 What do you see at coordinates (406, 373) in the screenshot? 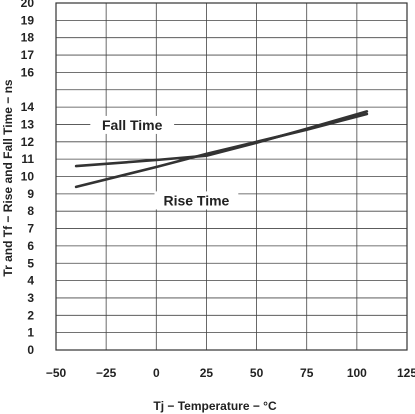
I see `x-tick-label: 125` at bounding box center [406, 373].